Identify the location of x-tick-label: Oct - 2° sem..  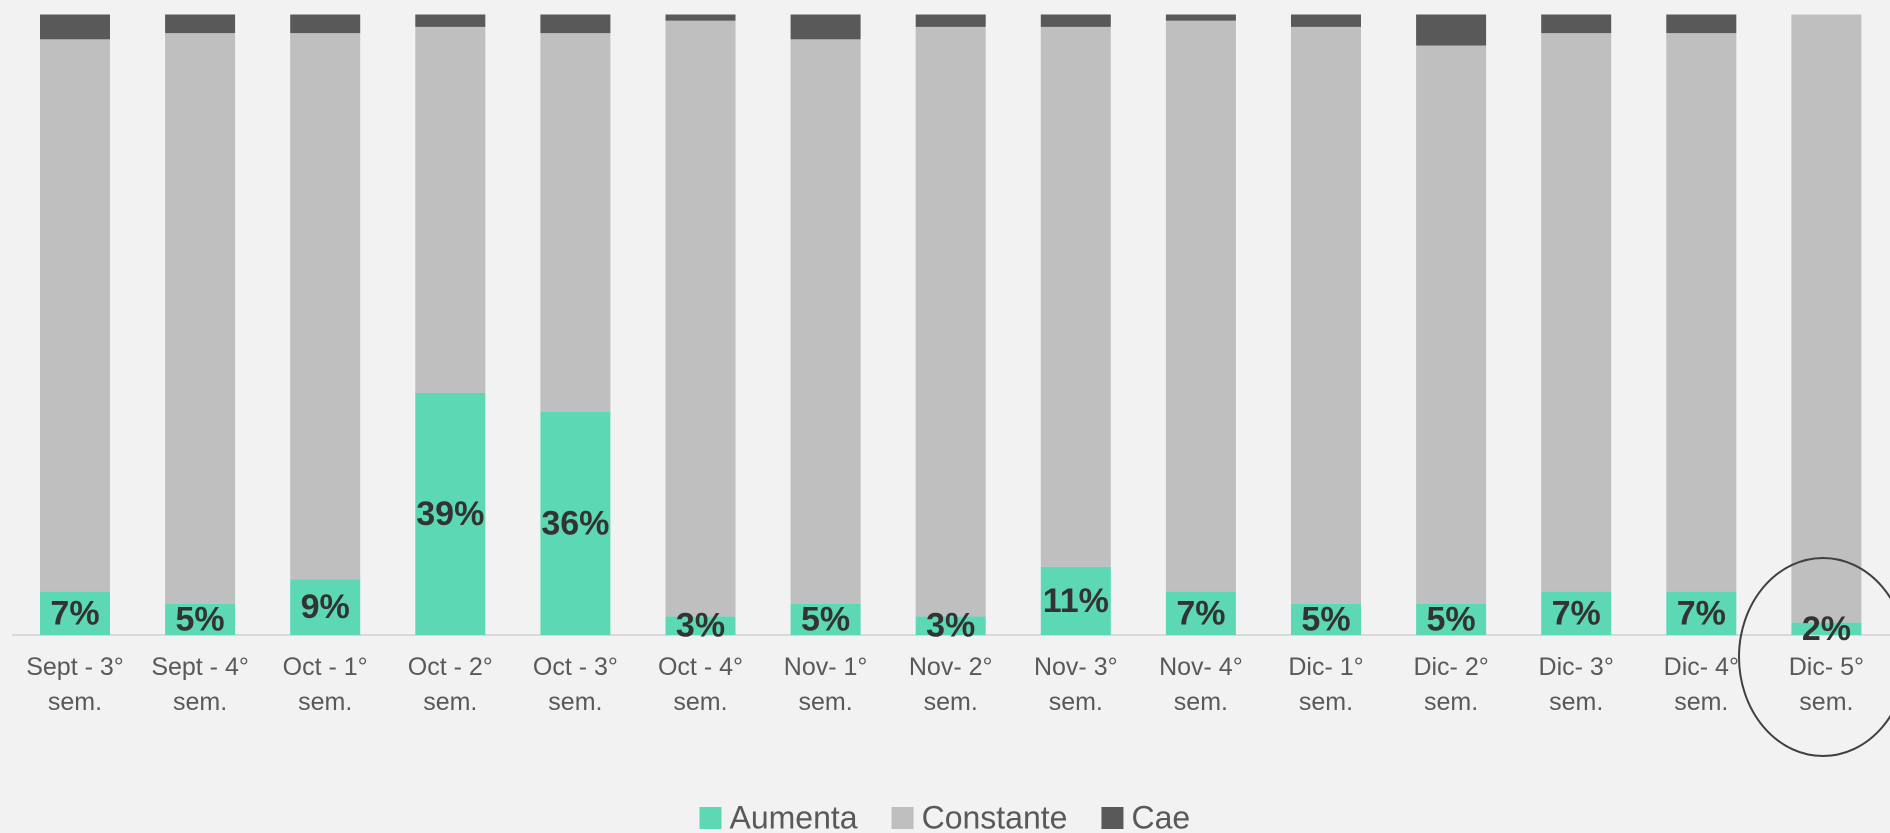
(450, 684).